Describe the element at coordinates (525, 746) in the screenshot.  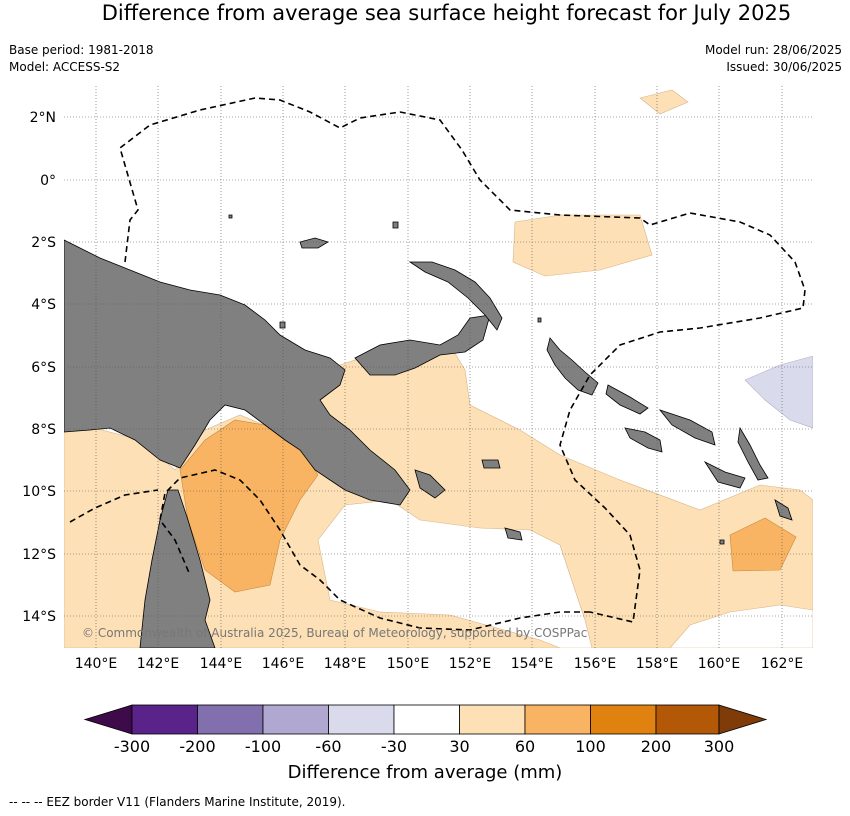
I see `colorbar-tick-60: 60` at that location.